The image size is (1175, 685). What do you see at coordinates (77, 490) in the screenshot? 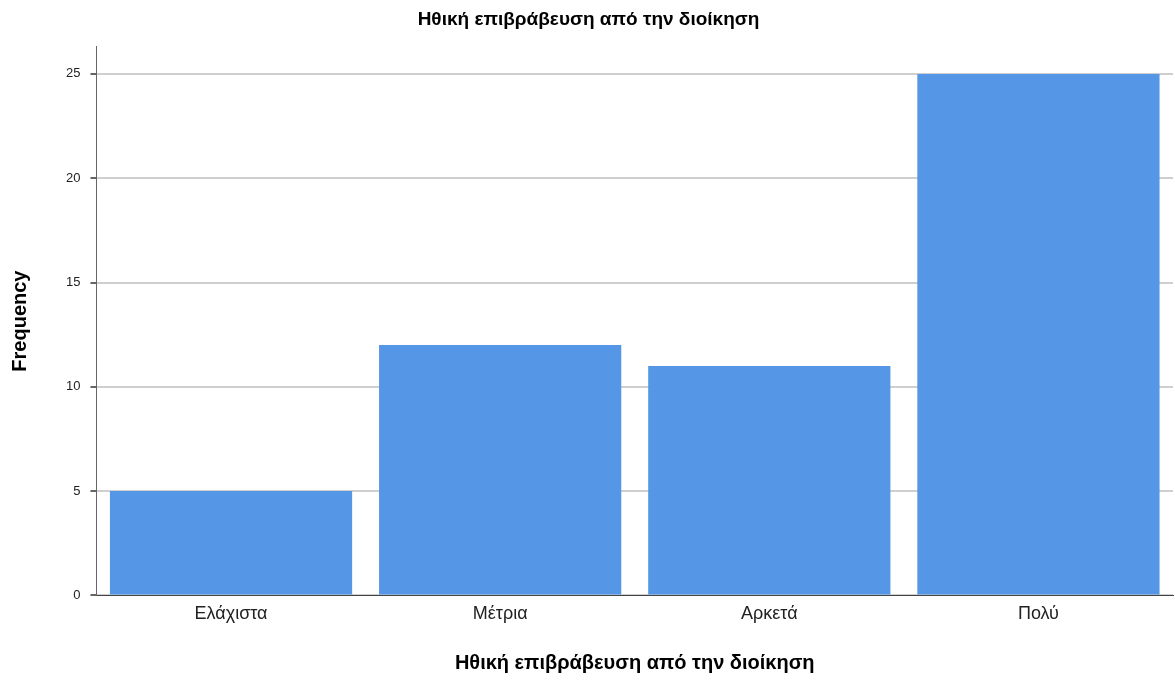
I see `y-tick-label: 5` at bounding box center [77, 490].